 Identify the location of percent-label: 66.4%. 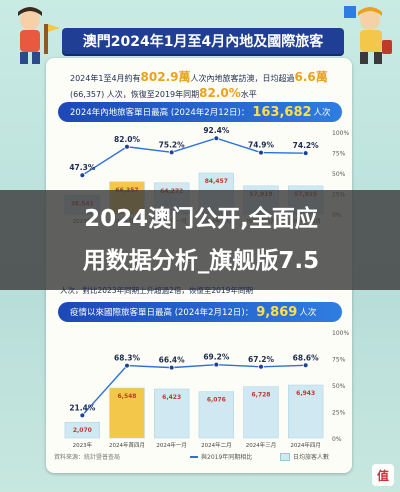
(172, 360).